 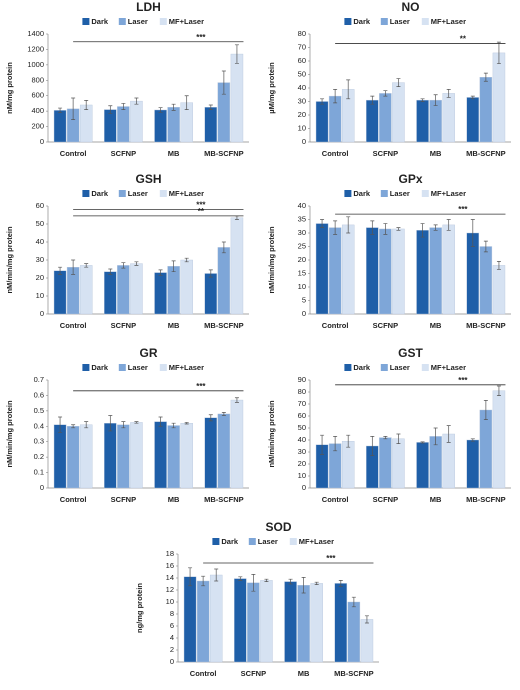 What do you see at coordinates (170, 577) in the screenshot?
I see `y-tick-label: 14` at bounding box center [170, 577].